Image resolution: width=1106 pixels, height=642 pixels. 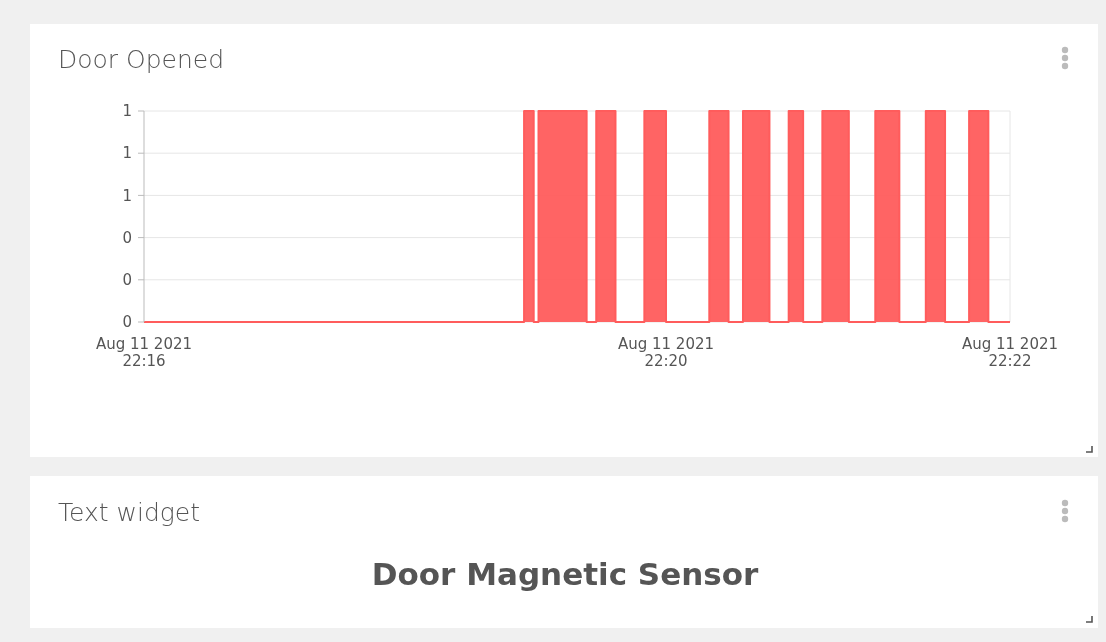 What do you see at coordinates (144, 352) in the screenshot?
I see `x-tick-label: Aug 11 2021 22:16` at bounding box center [144, 352].